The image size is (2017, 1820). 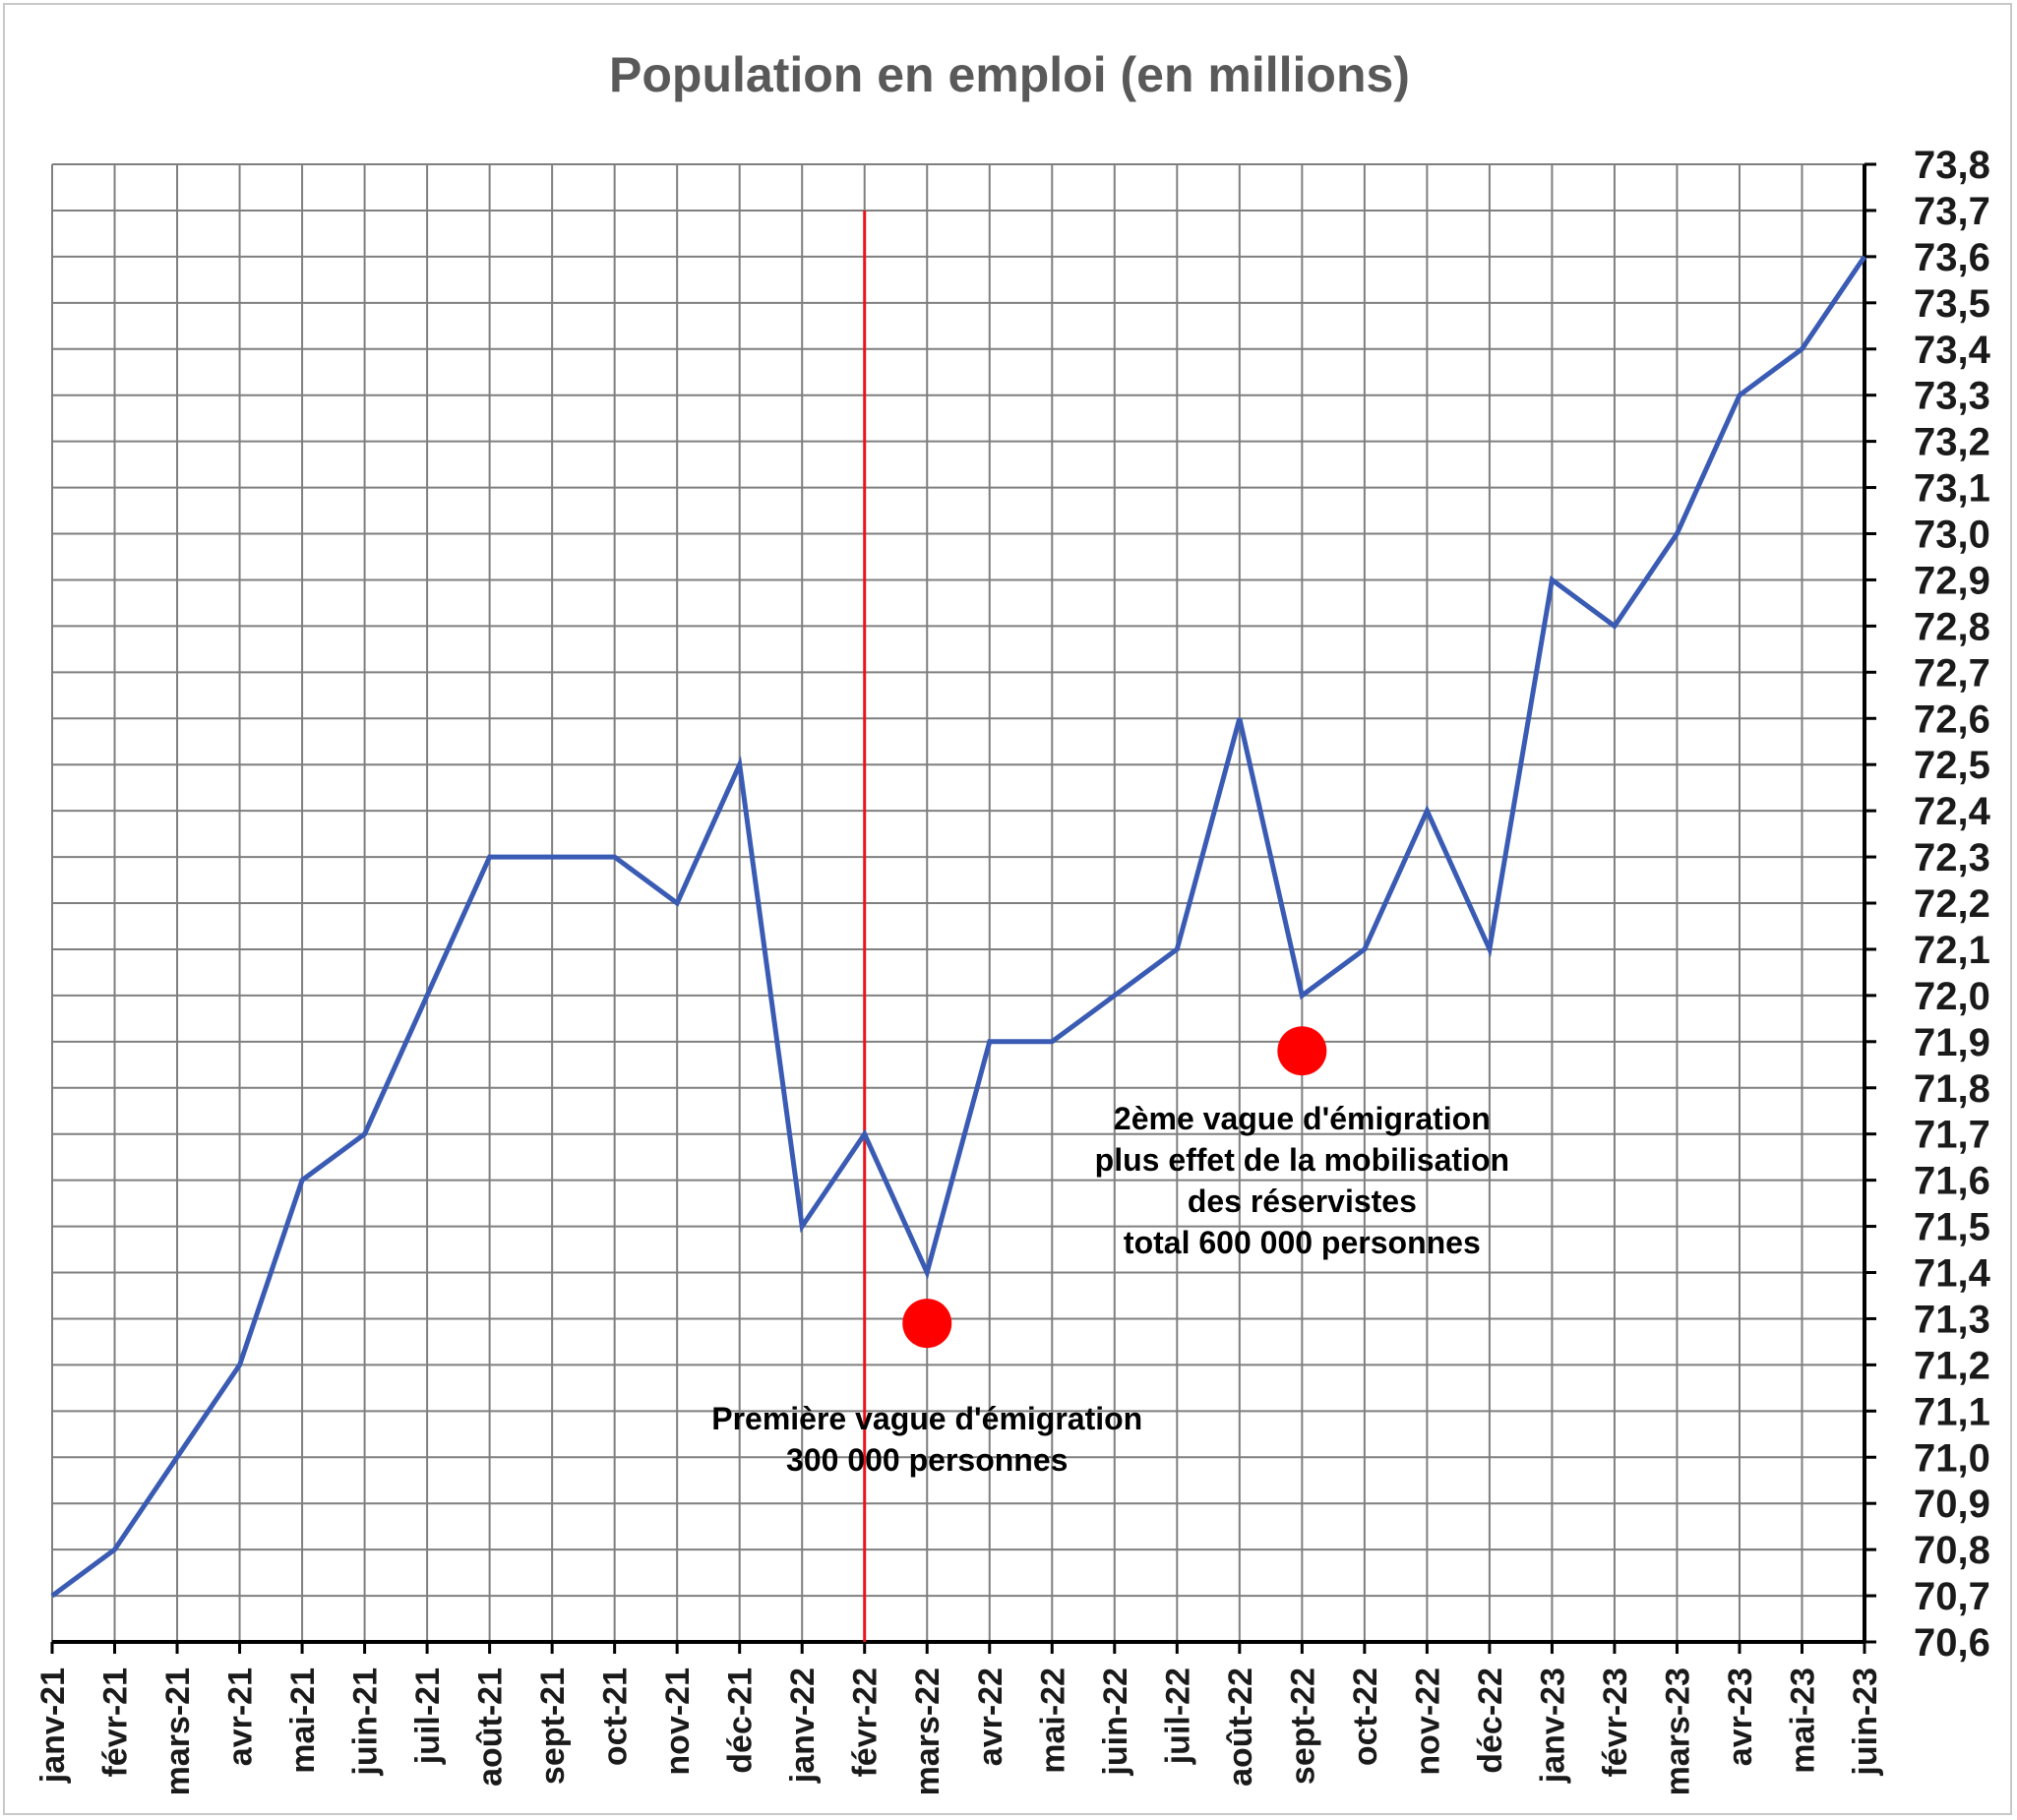 What do you see at coordinates (53, 1726) in the screenshot?
I see `x-tick-label: janv-21` at bounding box center [53, 1726].